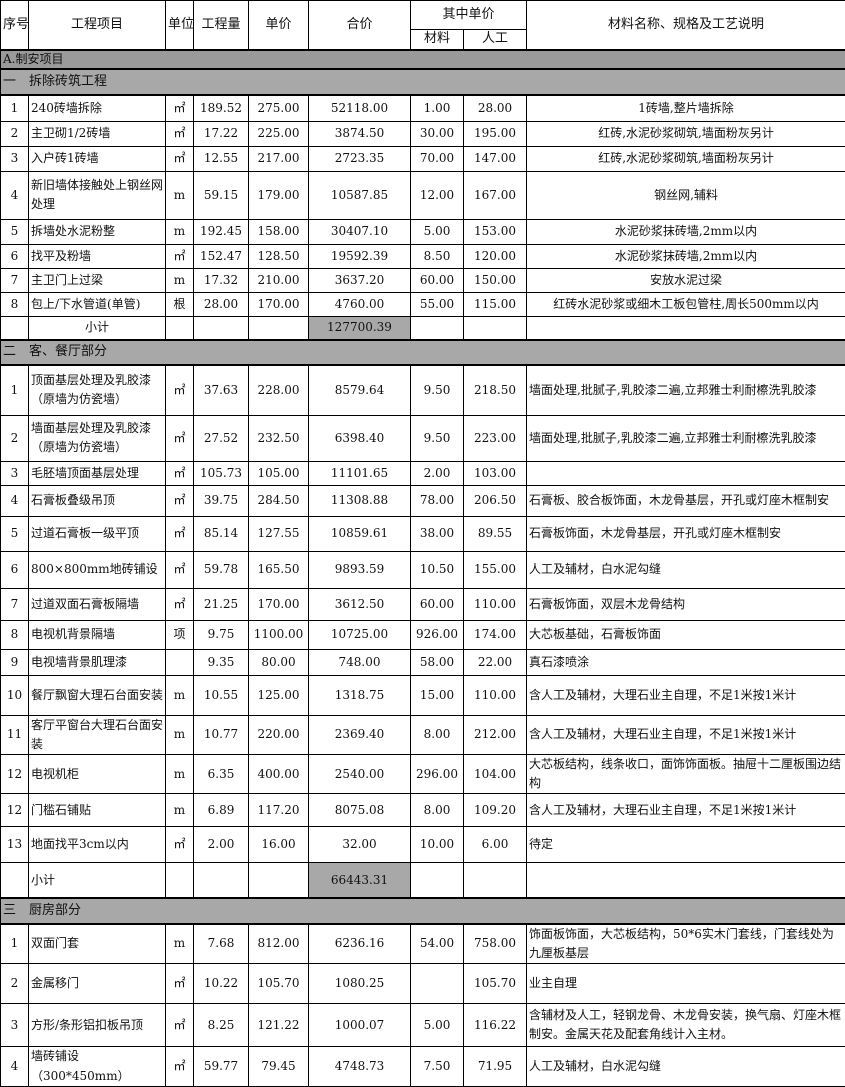 Image resolution: width=845 pixels, height=1087 pixels. Describe the element at coordinates (221, 438) in the screenshot. I see `cell-qty: 27.52` at that location.